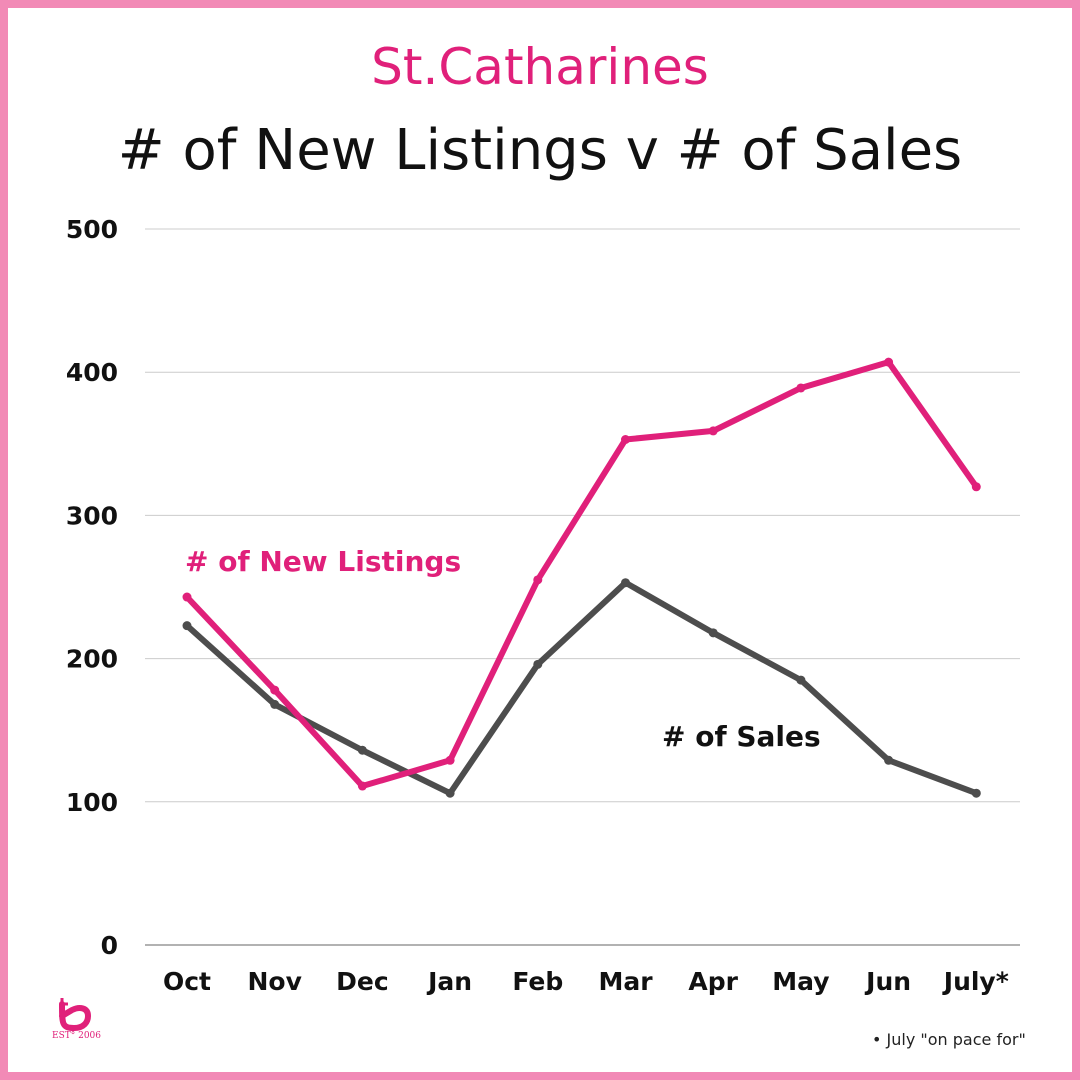  I want to click on footnote: • July "on pace for", so click(949, 1039).